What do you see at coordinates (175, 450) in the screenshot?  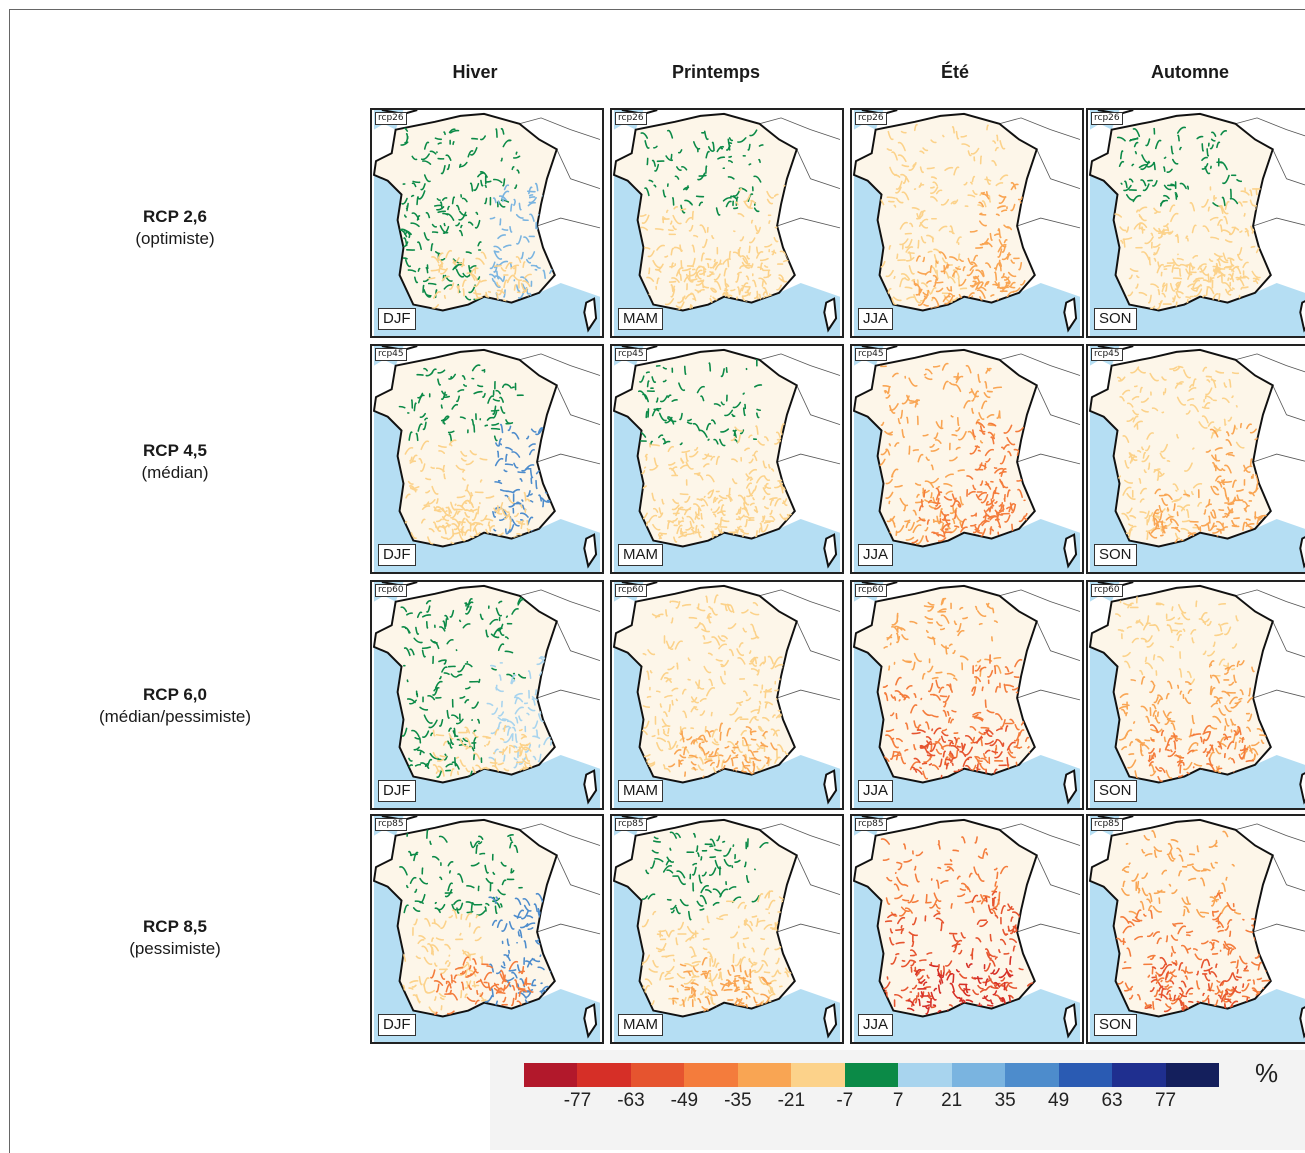 I see `scenario-title: RCP 4,5` at bounding box center [175, 450].